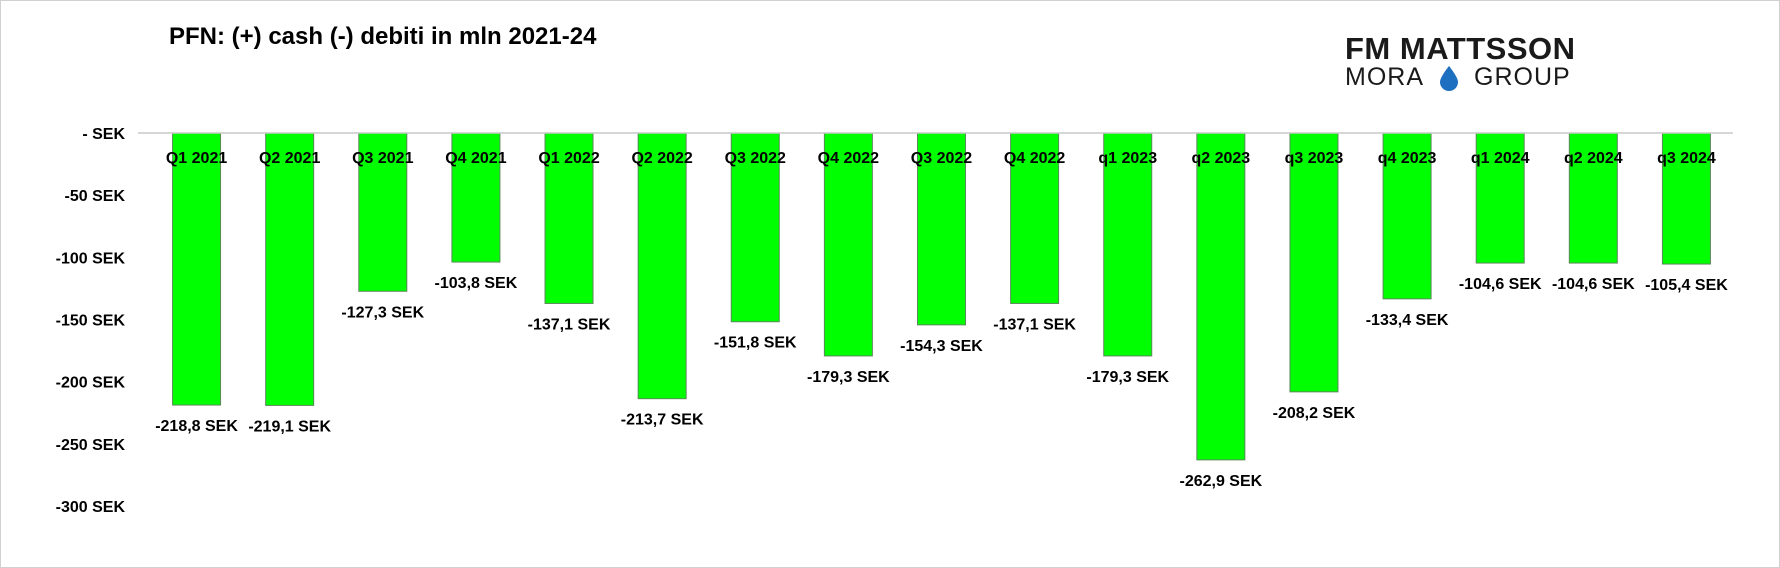  I want to click on category-label: Q1 2022, so click(568, 158).